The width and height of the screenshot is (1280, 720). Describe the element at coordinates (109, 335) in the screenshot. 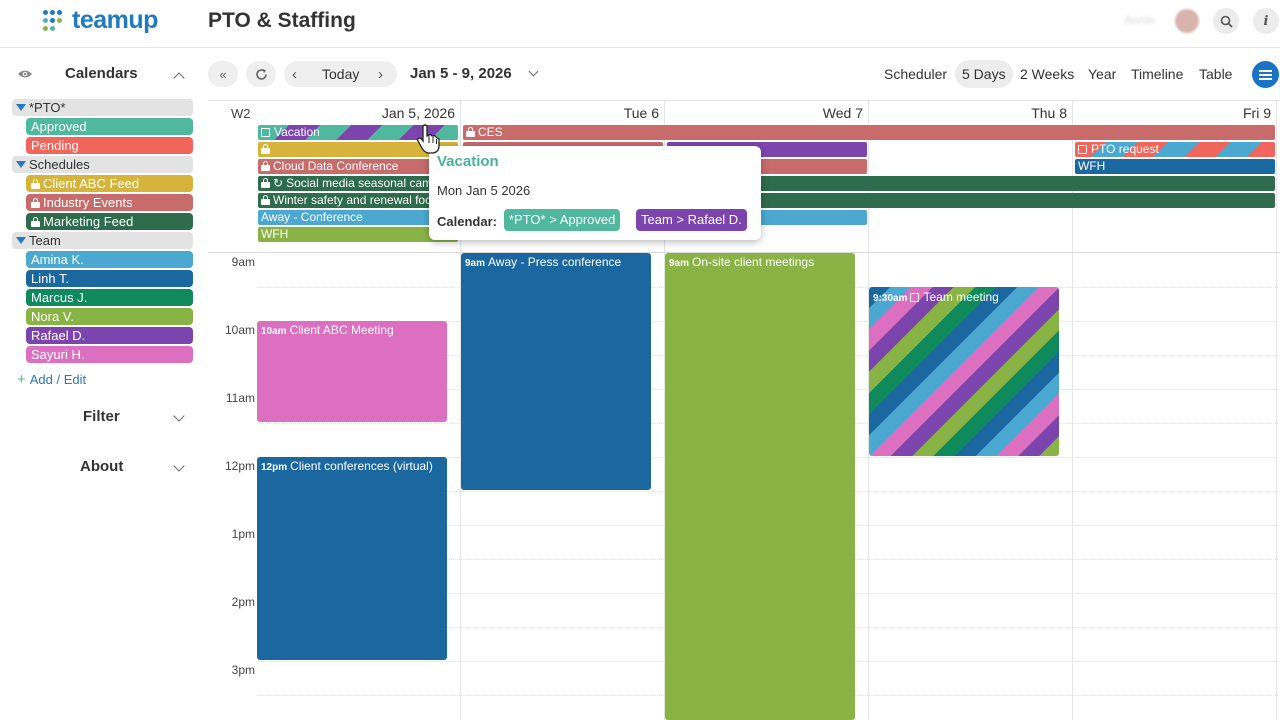

I see `calendar-item-rafael: Rafael D.` at that location.